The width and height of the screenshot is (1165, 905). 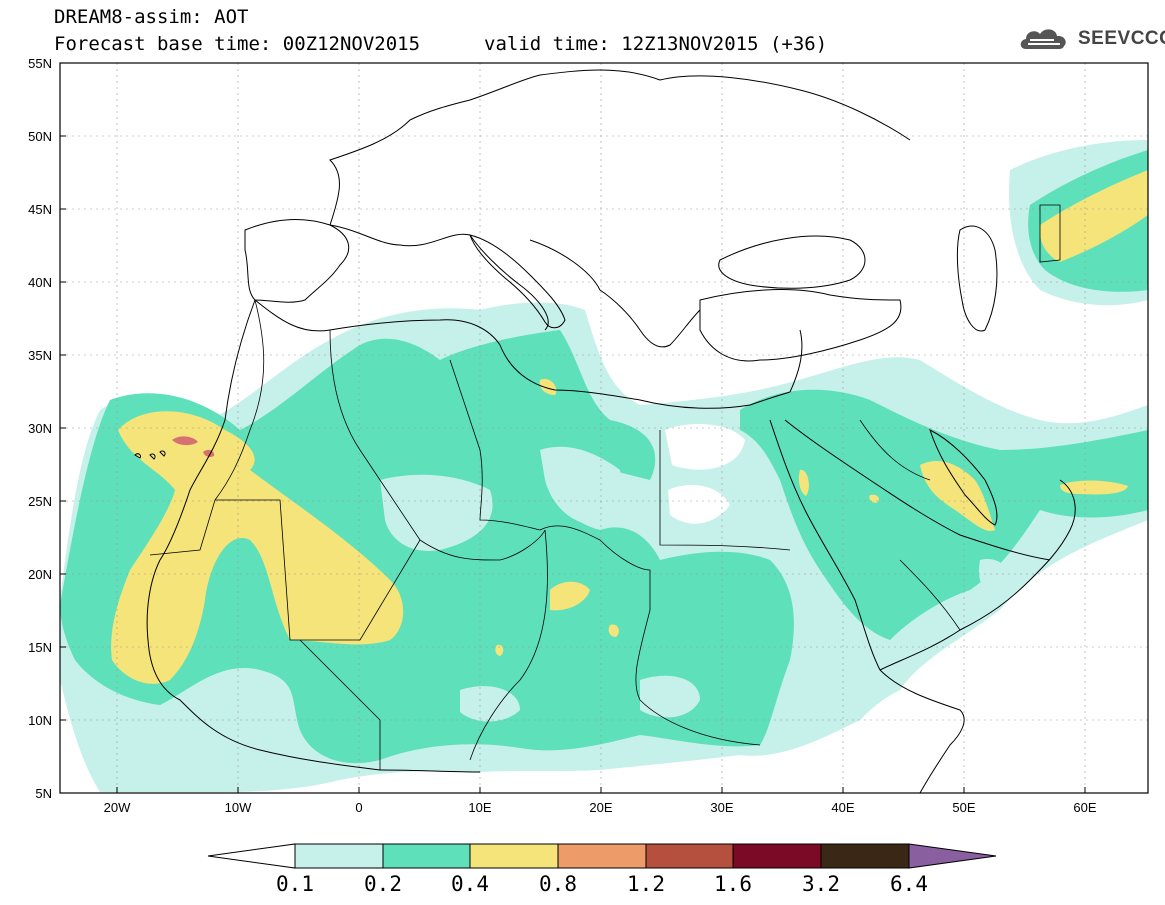 What do you see at coordinates (237, 44) in the screenshot?
I see `forecast-base-time: Forecast base time: 00Z12NOV2015` at bounding box center [237, 44].